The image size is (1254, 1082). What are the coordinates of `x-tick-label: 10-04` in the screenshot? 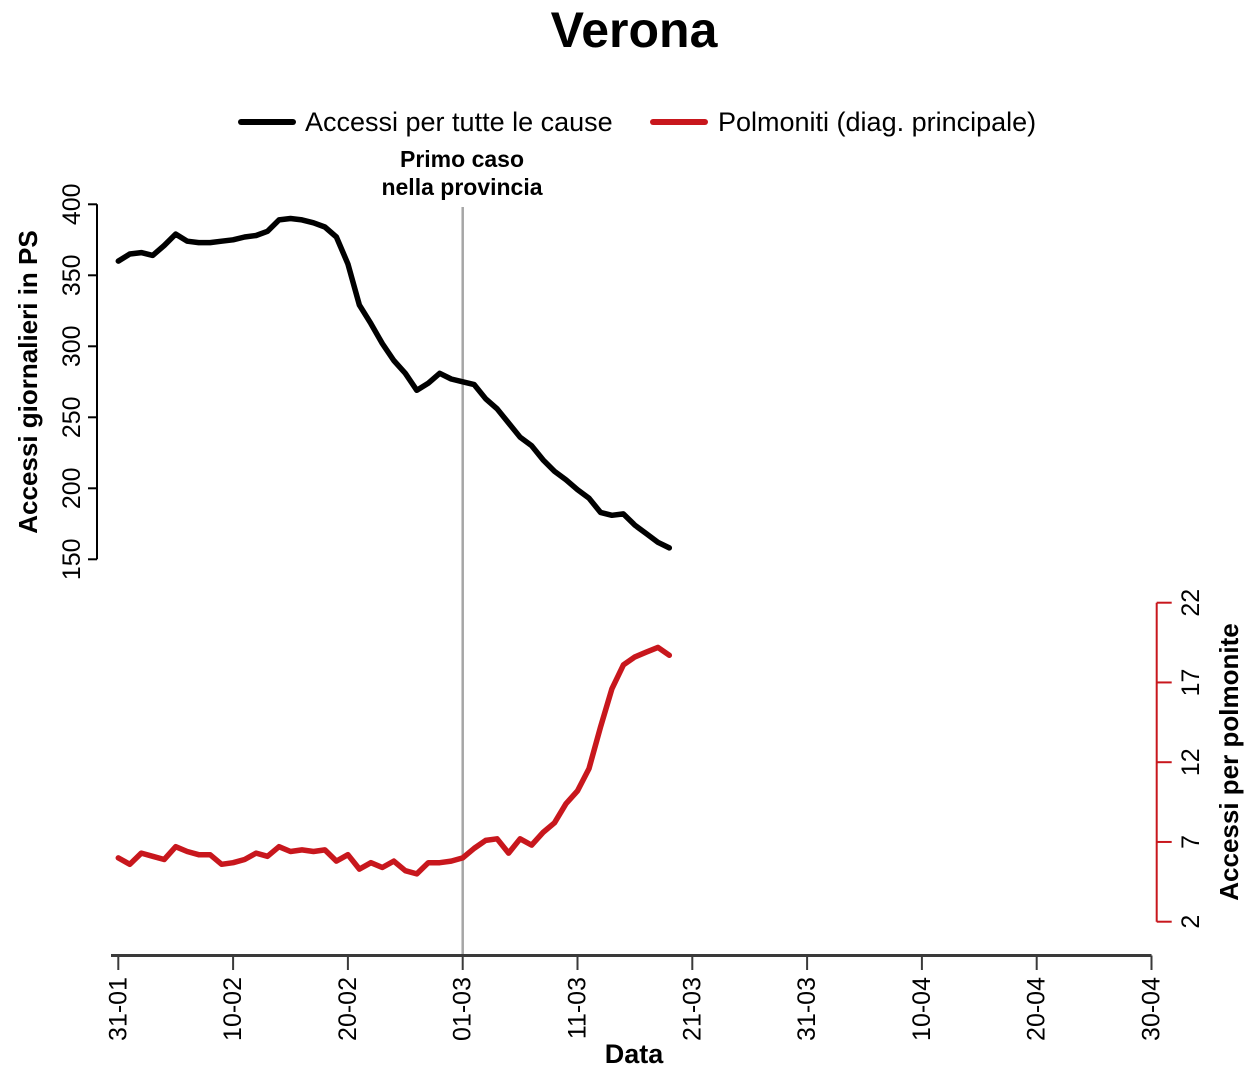 It's located at (922, 1009).